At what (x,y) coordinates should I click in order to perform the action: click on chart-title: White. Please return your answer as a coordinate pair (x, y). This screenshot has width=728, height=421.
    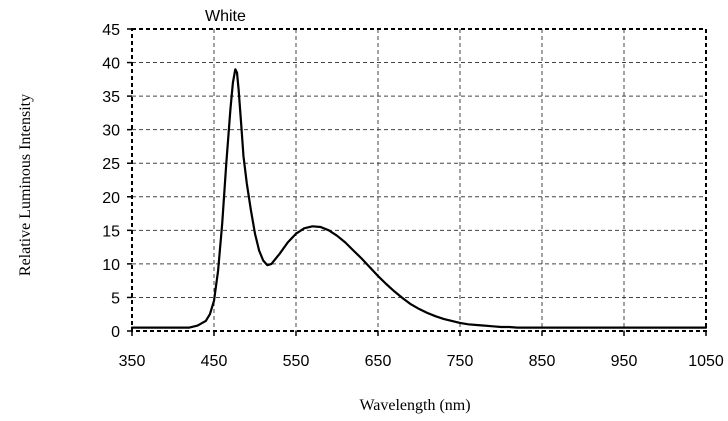
    Looking at the image, I should click on (225, 16).